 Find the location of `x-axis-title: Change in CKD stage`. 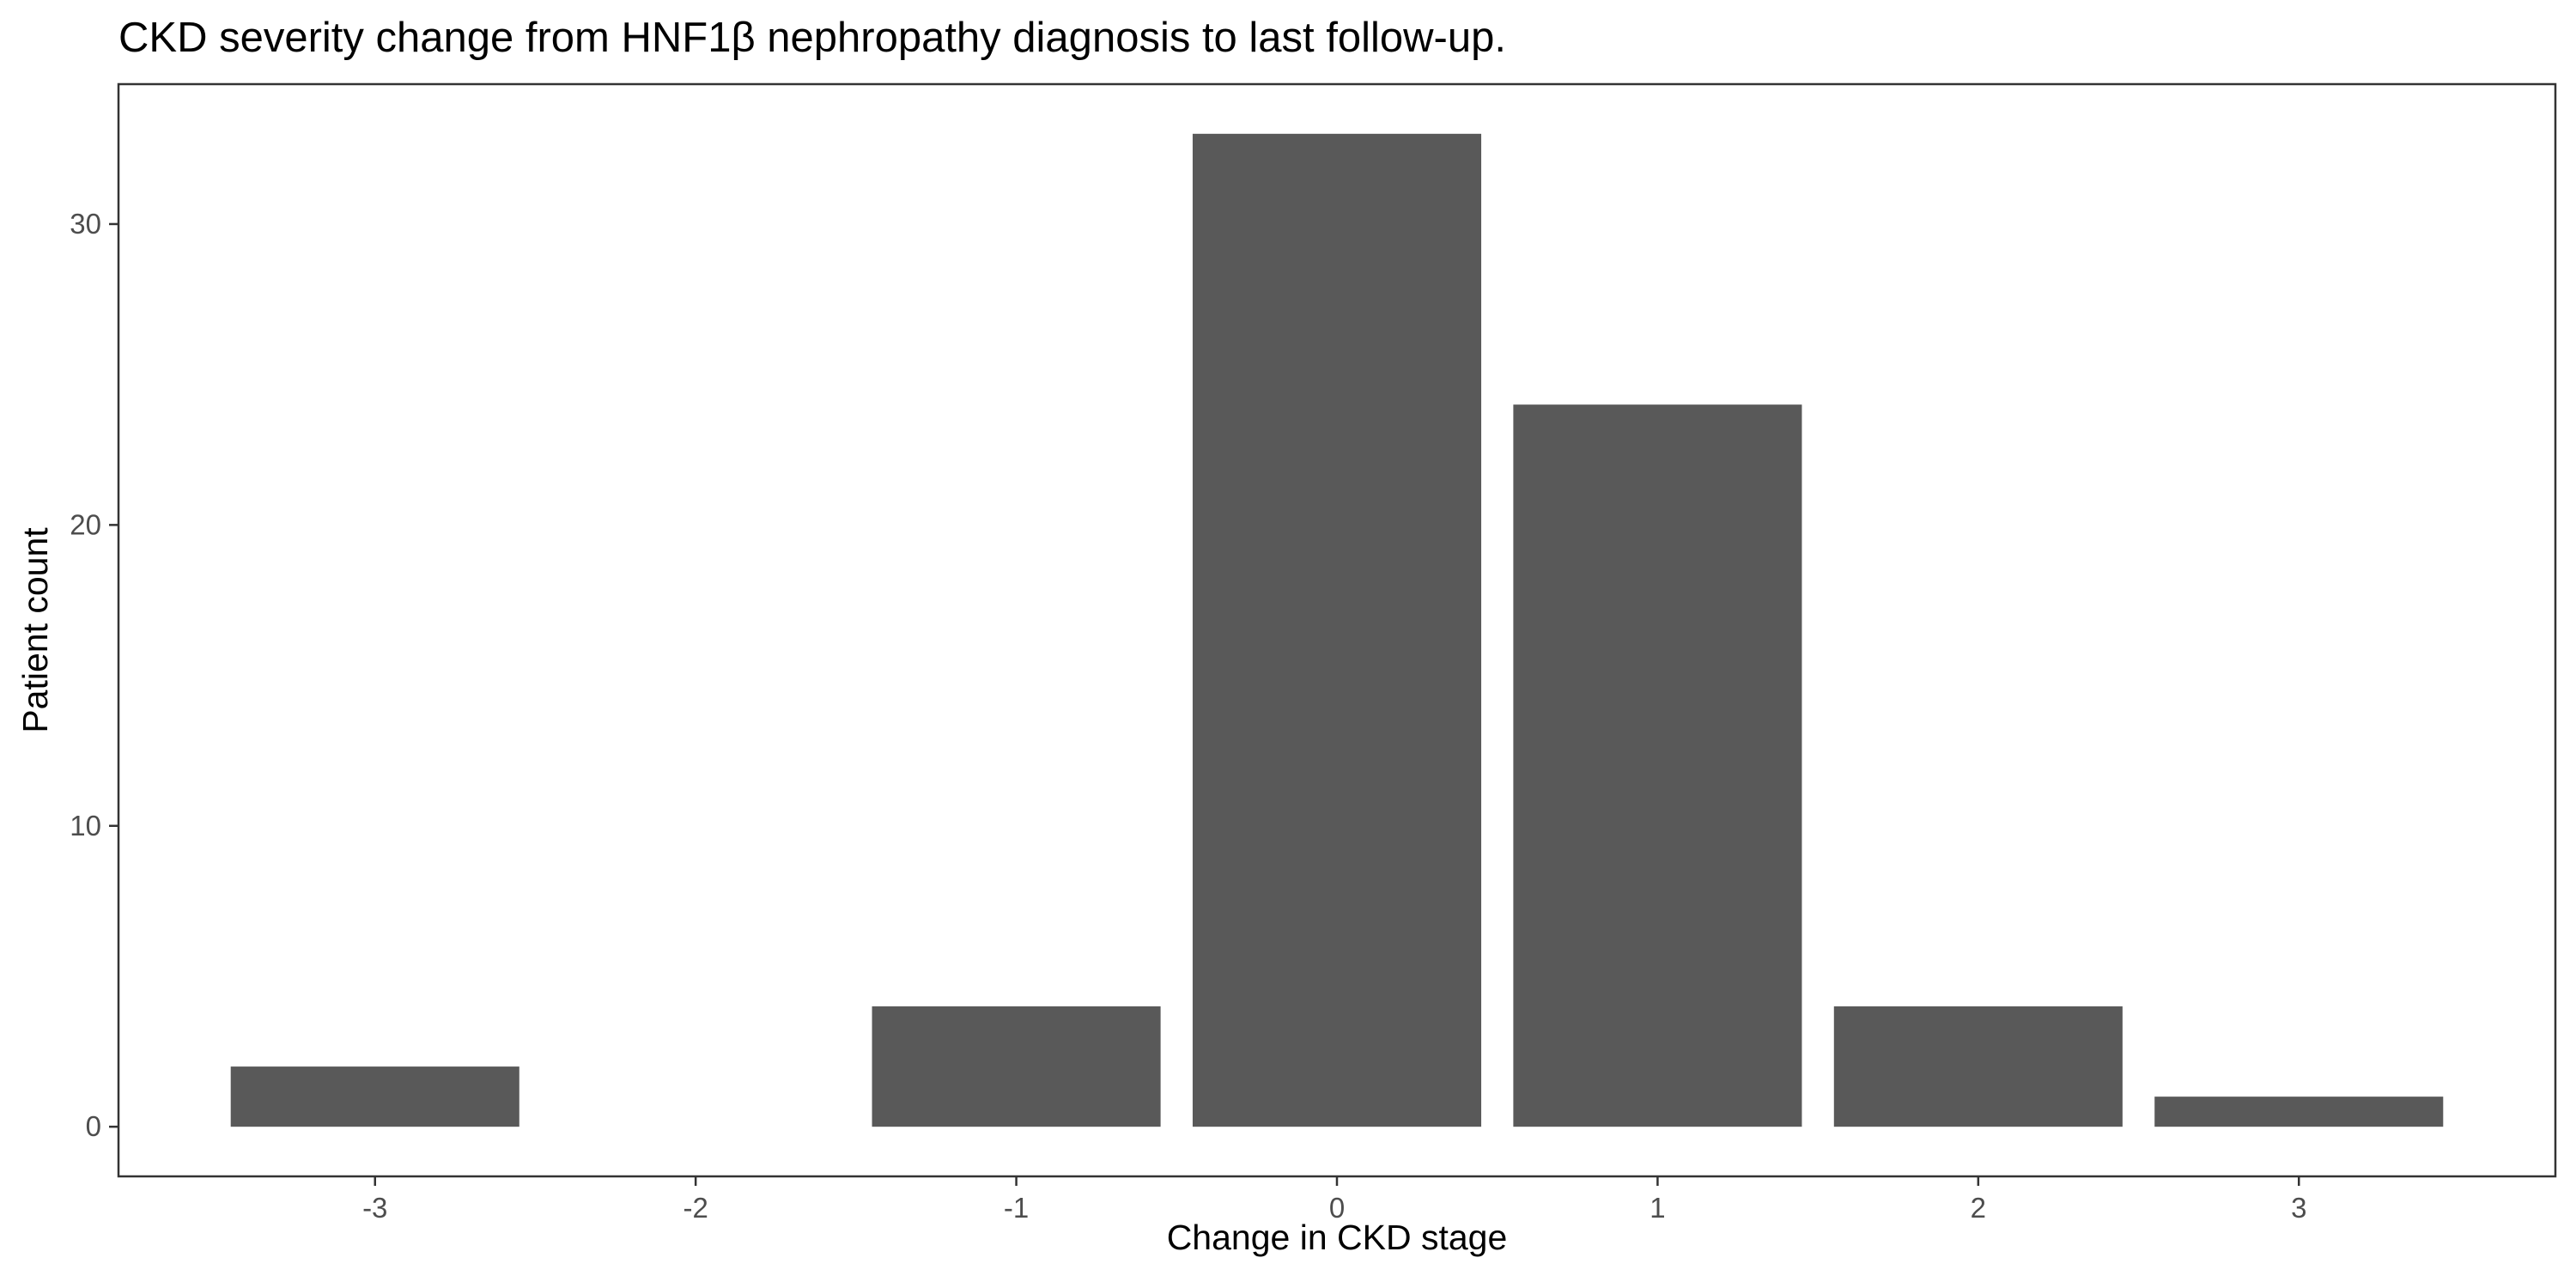

x-axis-title: Change in CKD stage is located at coordinates (1338, 1237).